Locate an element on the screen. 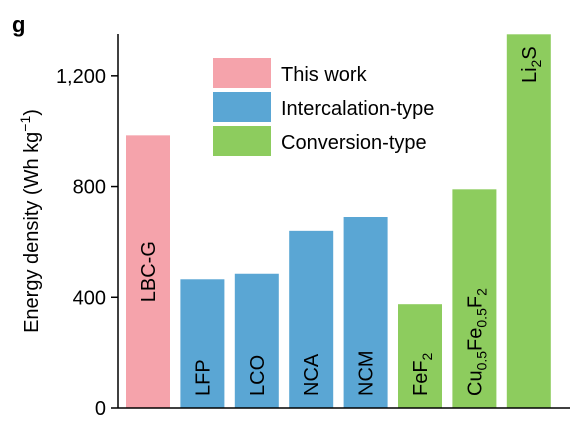 This screenshot has width=588, height=447. legend-swatch-conversion is located at coordinates (242, 141).